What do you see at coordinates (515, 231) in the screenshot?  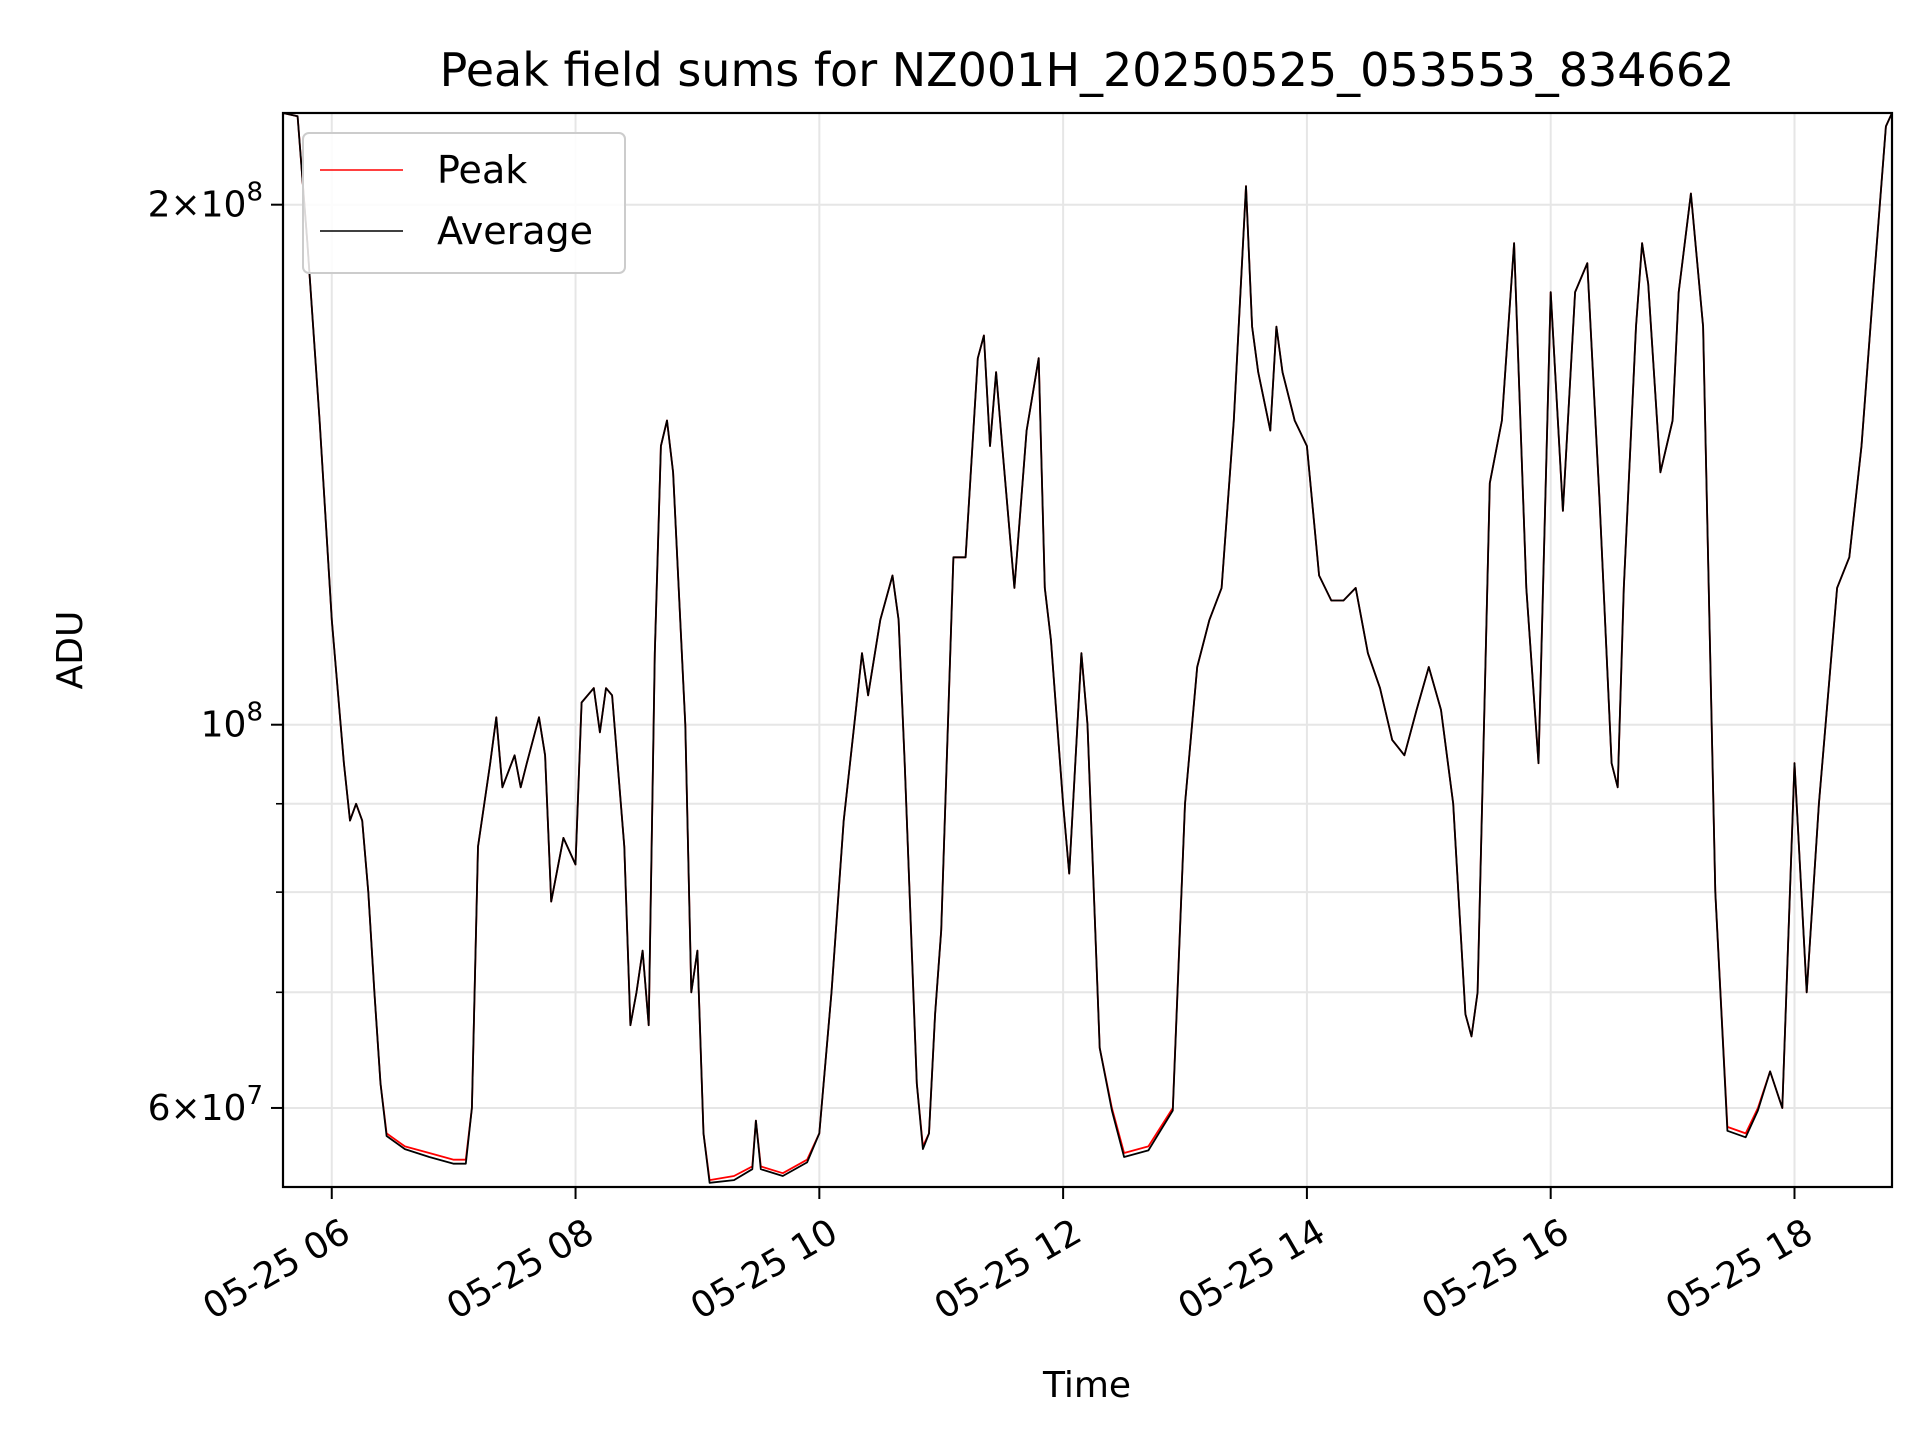 I see `legend-label-average: Average` at bounding box center [515, 231].